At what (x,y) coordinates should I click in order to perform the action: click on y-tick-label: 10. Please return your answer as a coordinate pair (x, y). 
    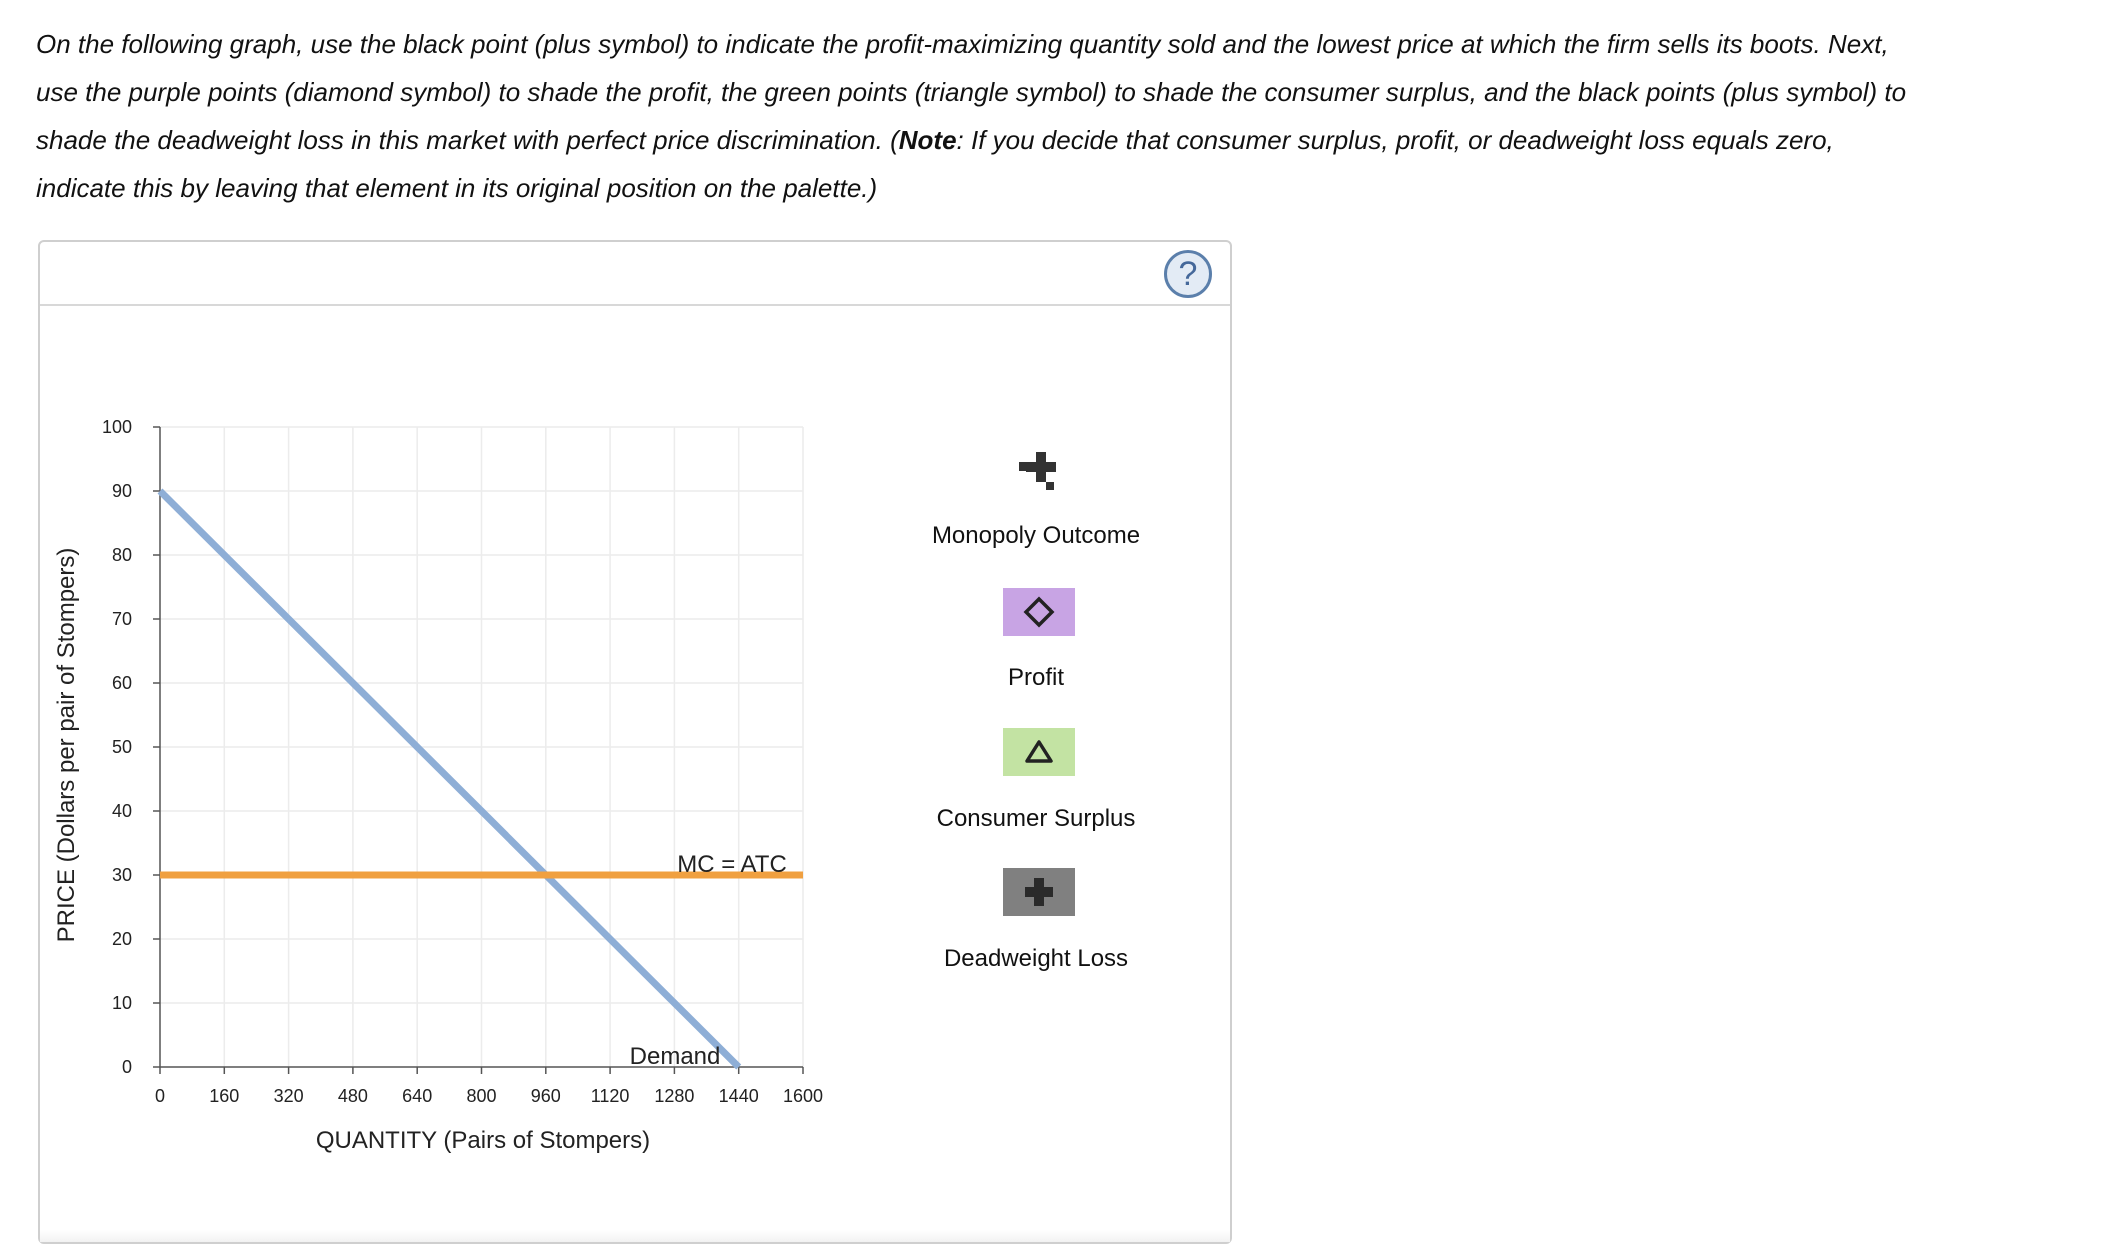
    Looking at the image, I should click on (122, 1003).